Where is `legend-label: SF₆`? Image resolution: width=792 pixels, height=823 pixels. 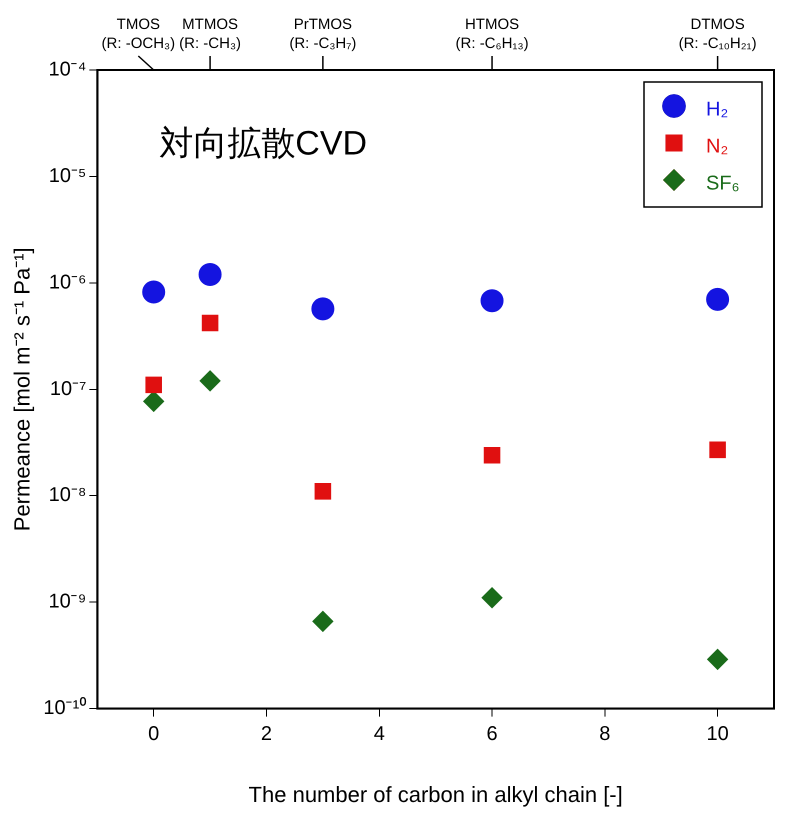
legend-label: SF₆ is located at coordinates (723, 183).